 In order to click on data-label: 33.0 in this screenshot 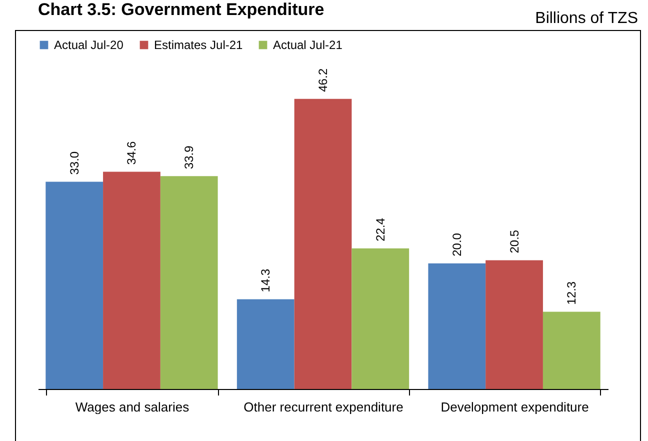, I will do `click(74, 163)`.